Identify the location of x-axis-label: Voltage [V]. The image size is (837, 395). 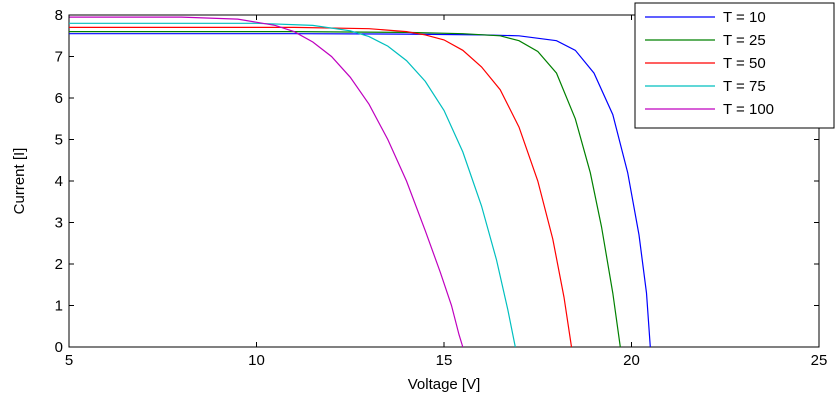
(444, 384).